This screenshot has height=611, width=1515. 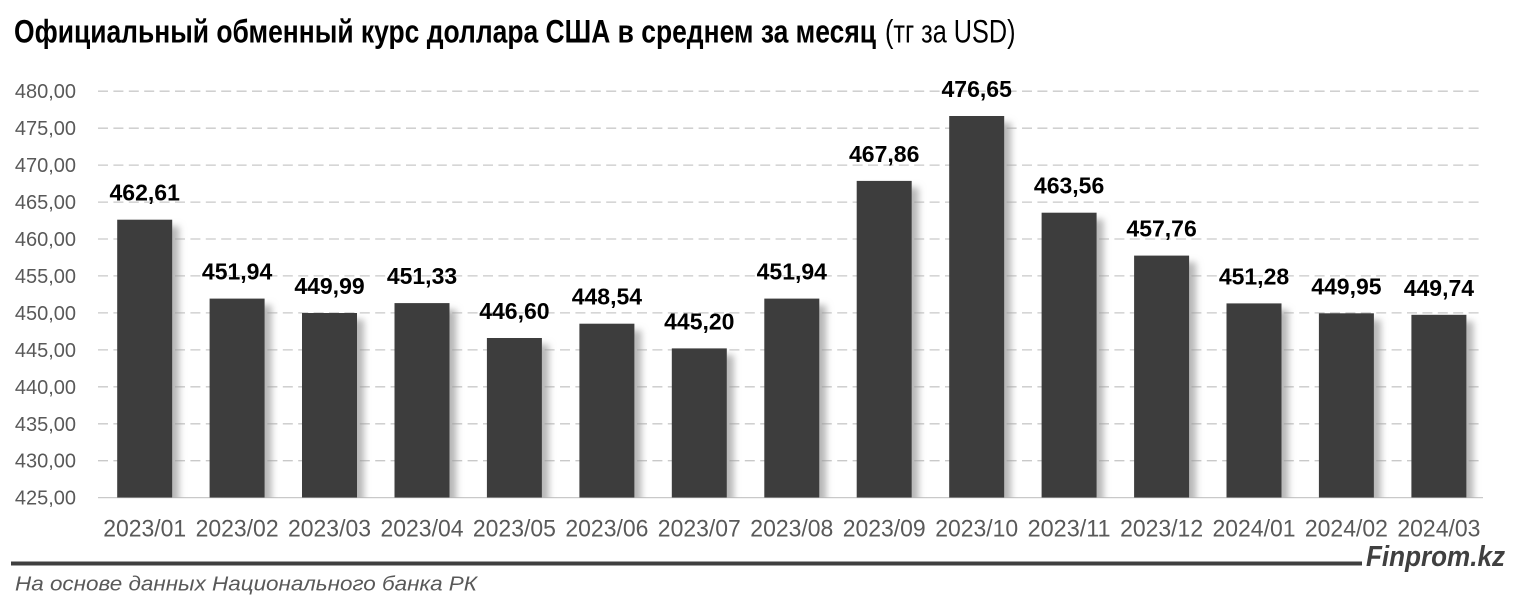 I want to click on svg-text: 460,00, so click(x=45, y=240).